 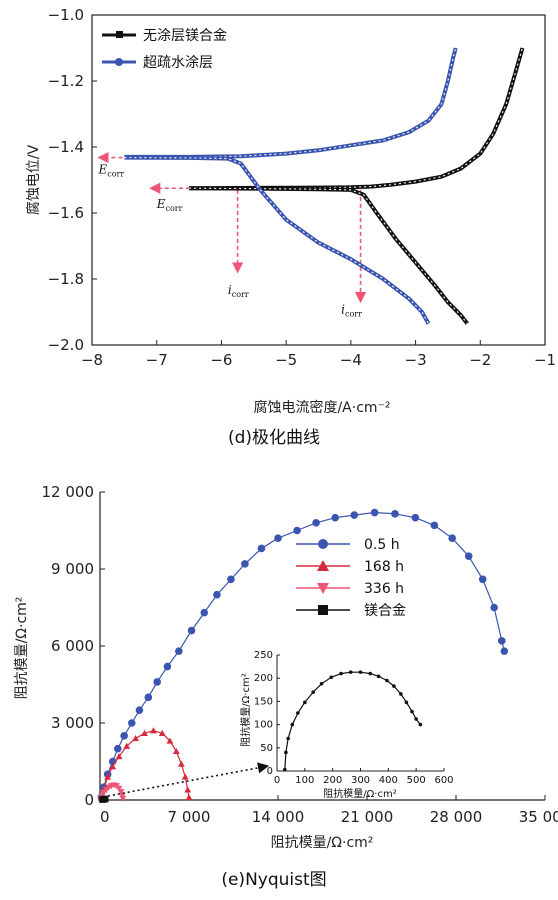 What do you see at coordinates (304, 780) in the screenshot?
I see `inset-xtick-label: 100` at bounding box center [304, 780].